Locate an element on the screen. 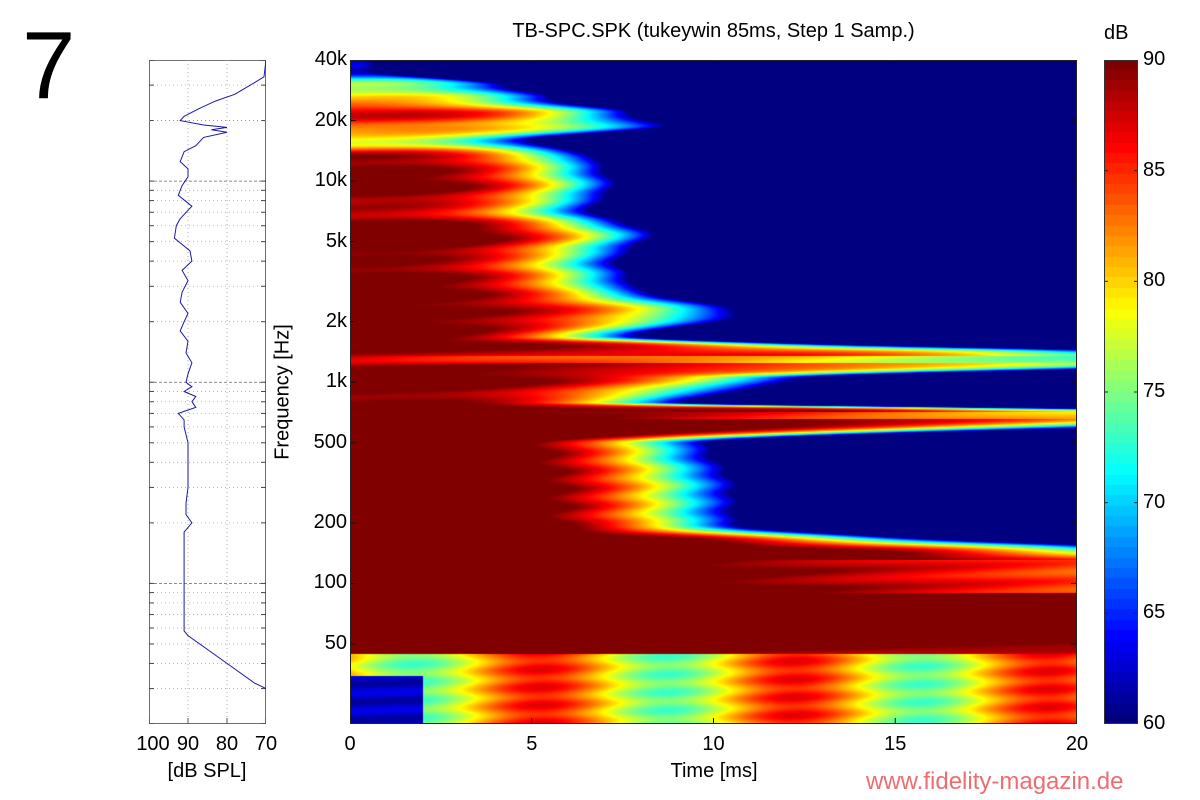 This screenshot has width=1200, height=800. spl-plot is located at coordinates (207, 392).